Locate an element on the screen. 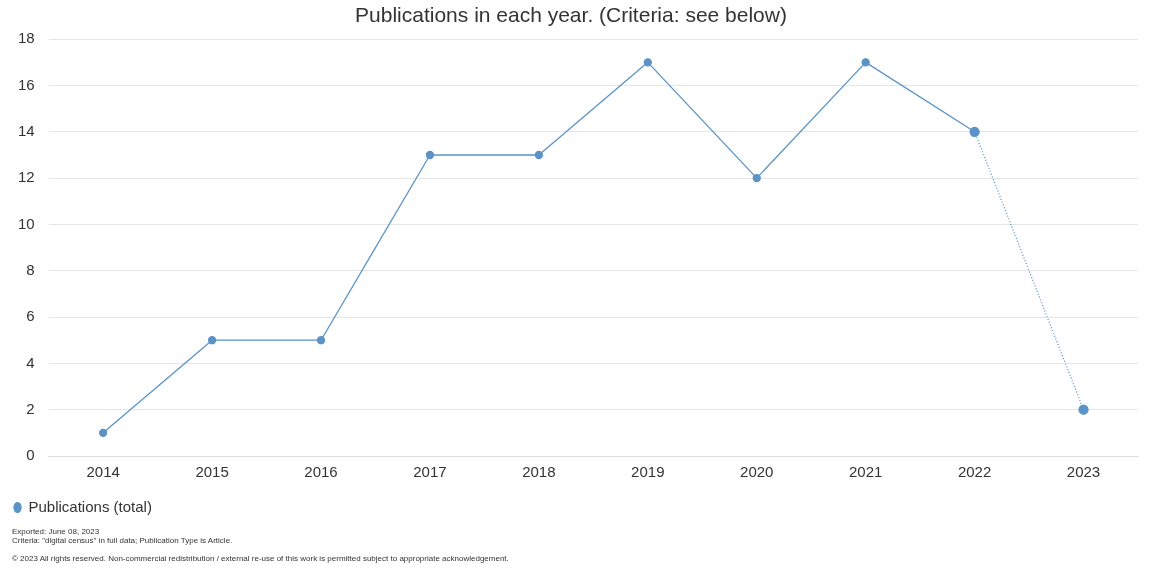 This screenshot has height=583, width=1166. y-tick-label: 8 is located at coordinates (30, 269).